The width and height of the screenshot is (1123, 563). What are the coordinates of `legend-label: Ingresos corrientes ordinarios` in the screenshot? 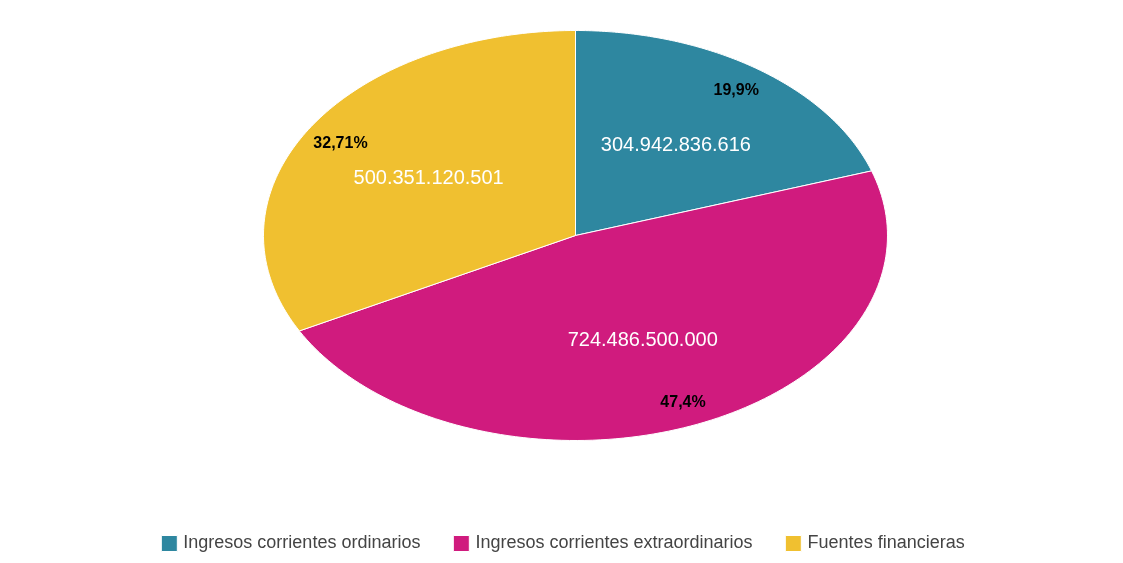 It's located at (302, 542).